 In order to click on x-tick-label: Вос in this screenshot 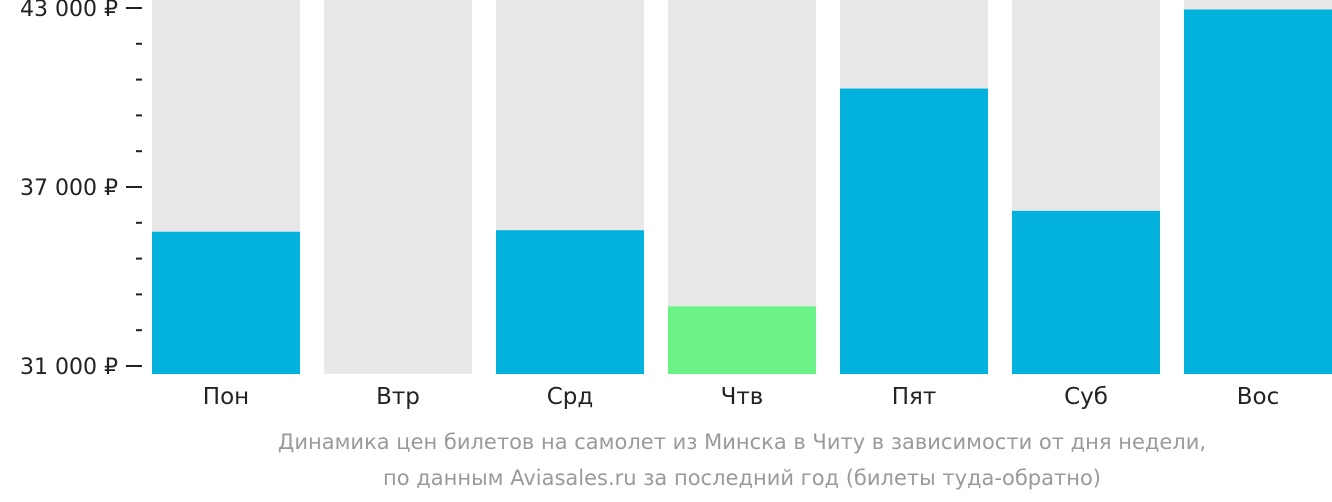, I will do `click(1258, 397)`.